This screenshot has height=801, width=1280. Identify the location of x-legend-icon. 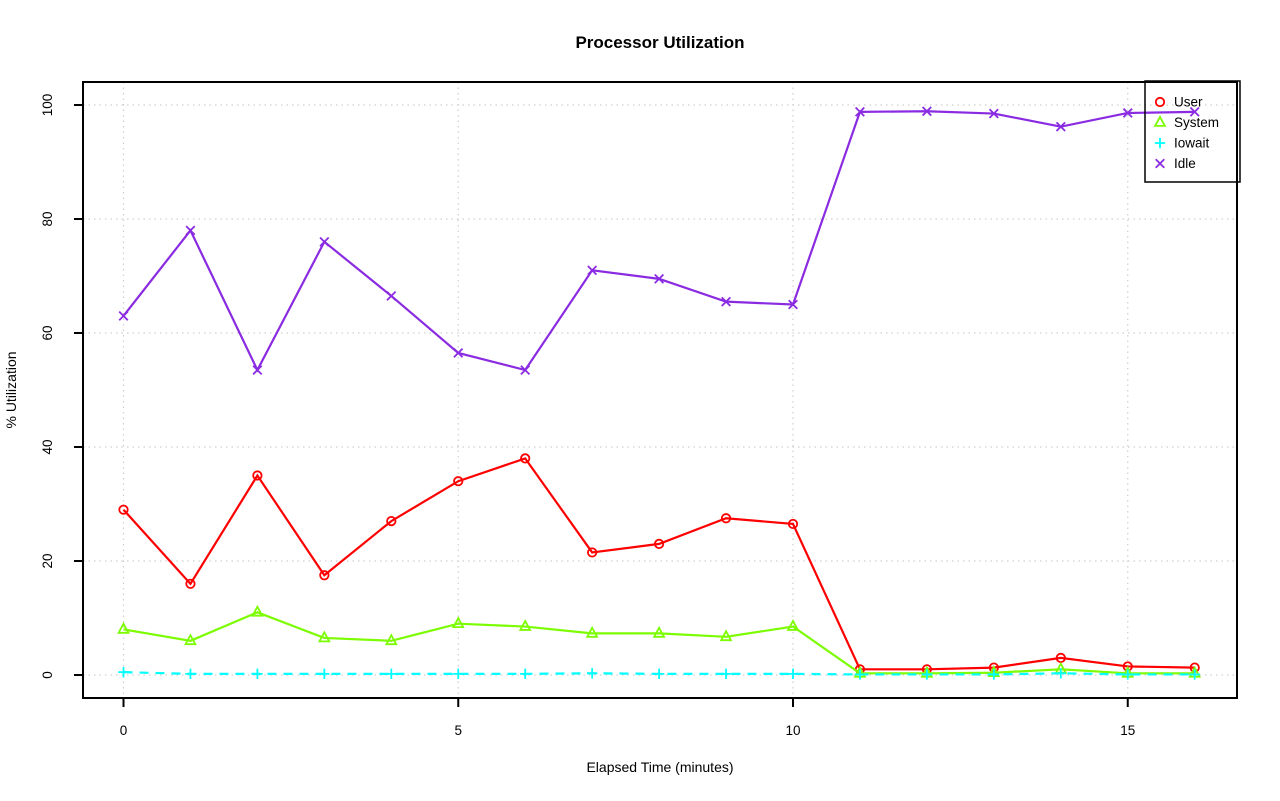
(1160, 163).